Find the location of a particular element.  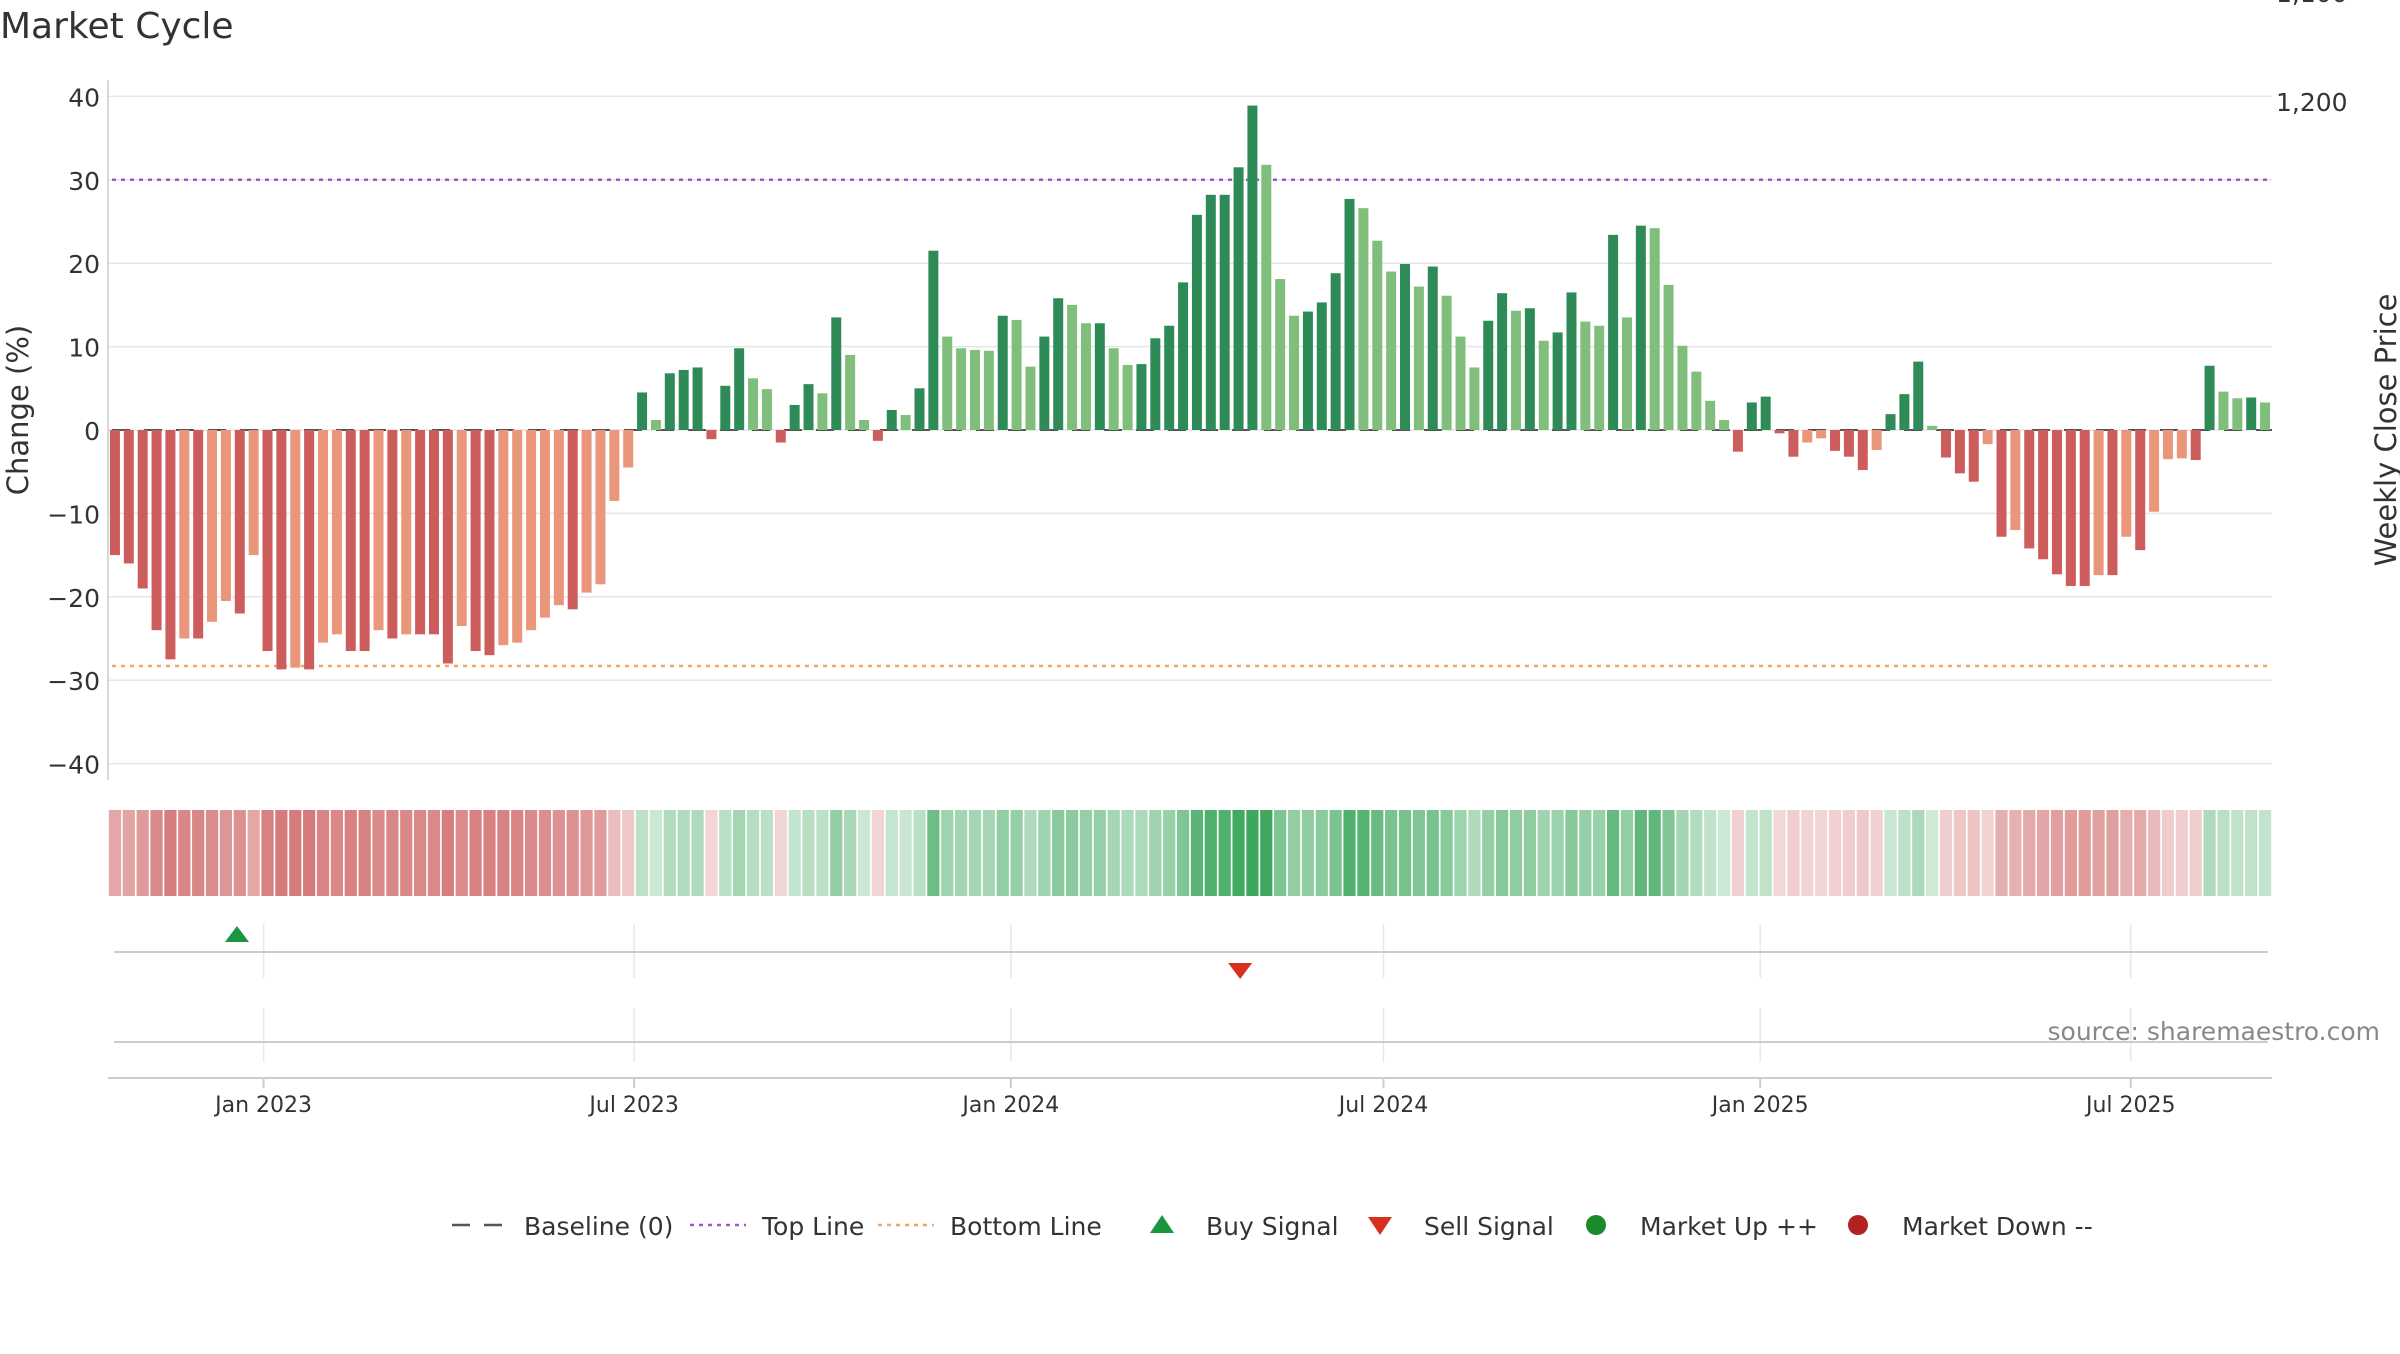

y-tick-label: −10 is located at coordinates (73, 514).